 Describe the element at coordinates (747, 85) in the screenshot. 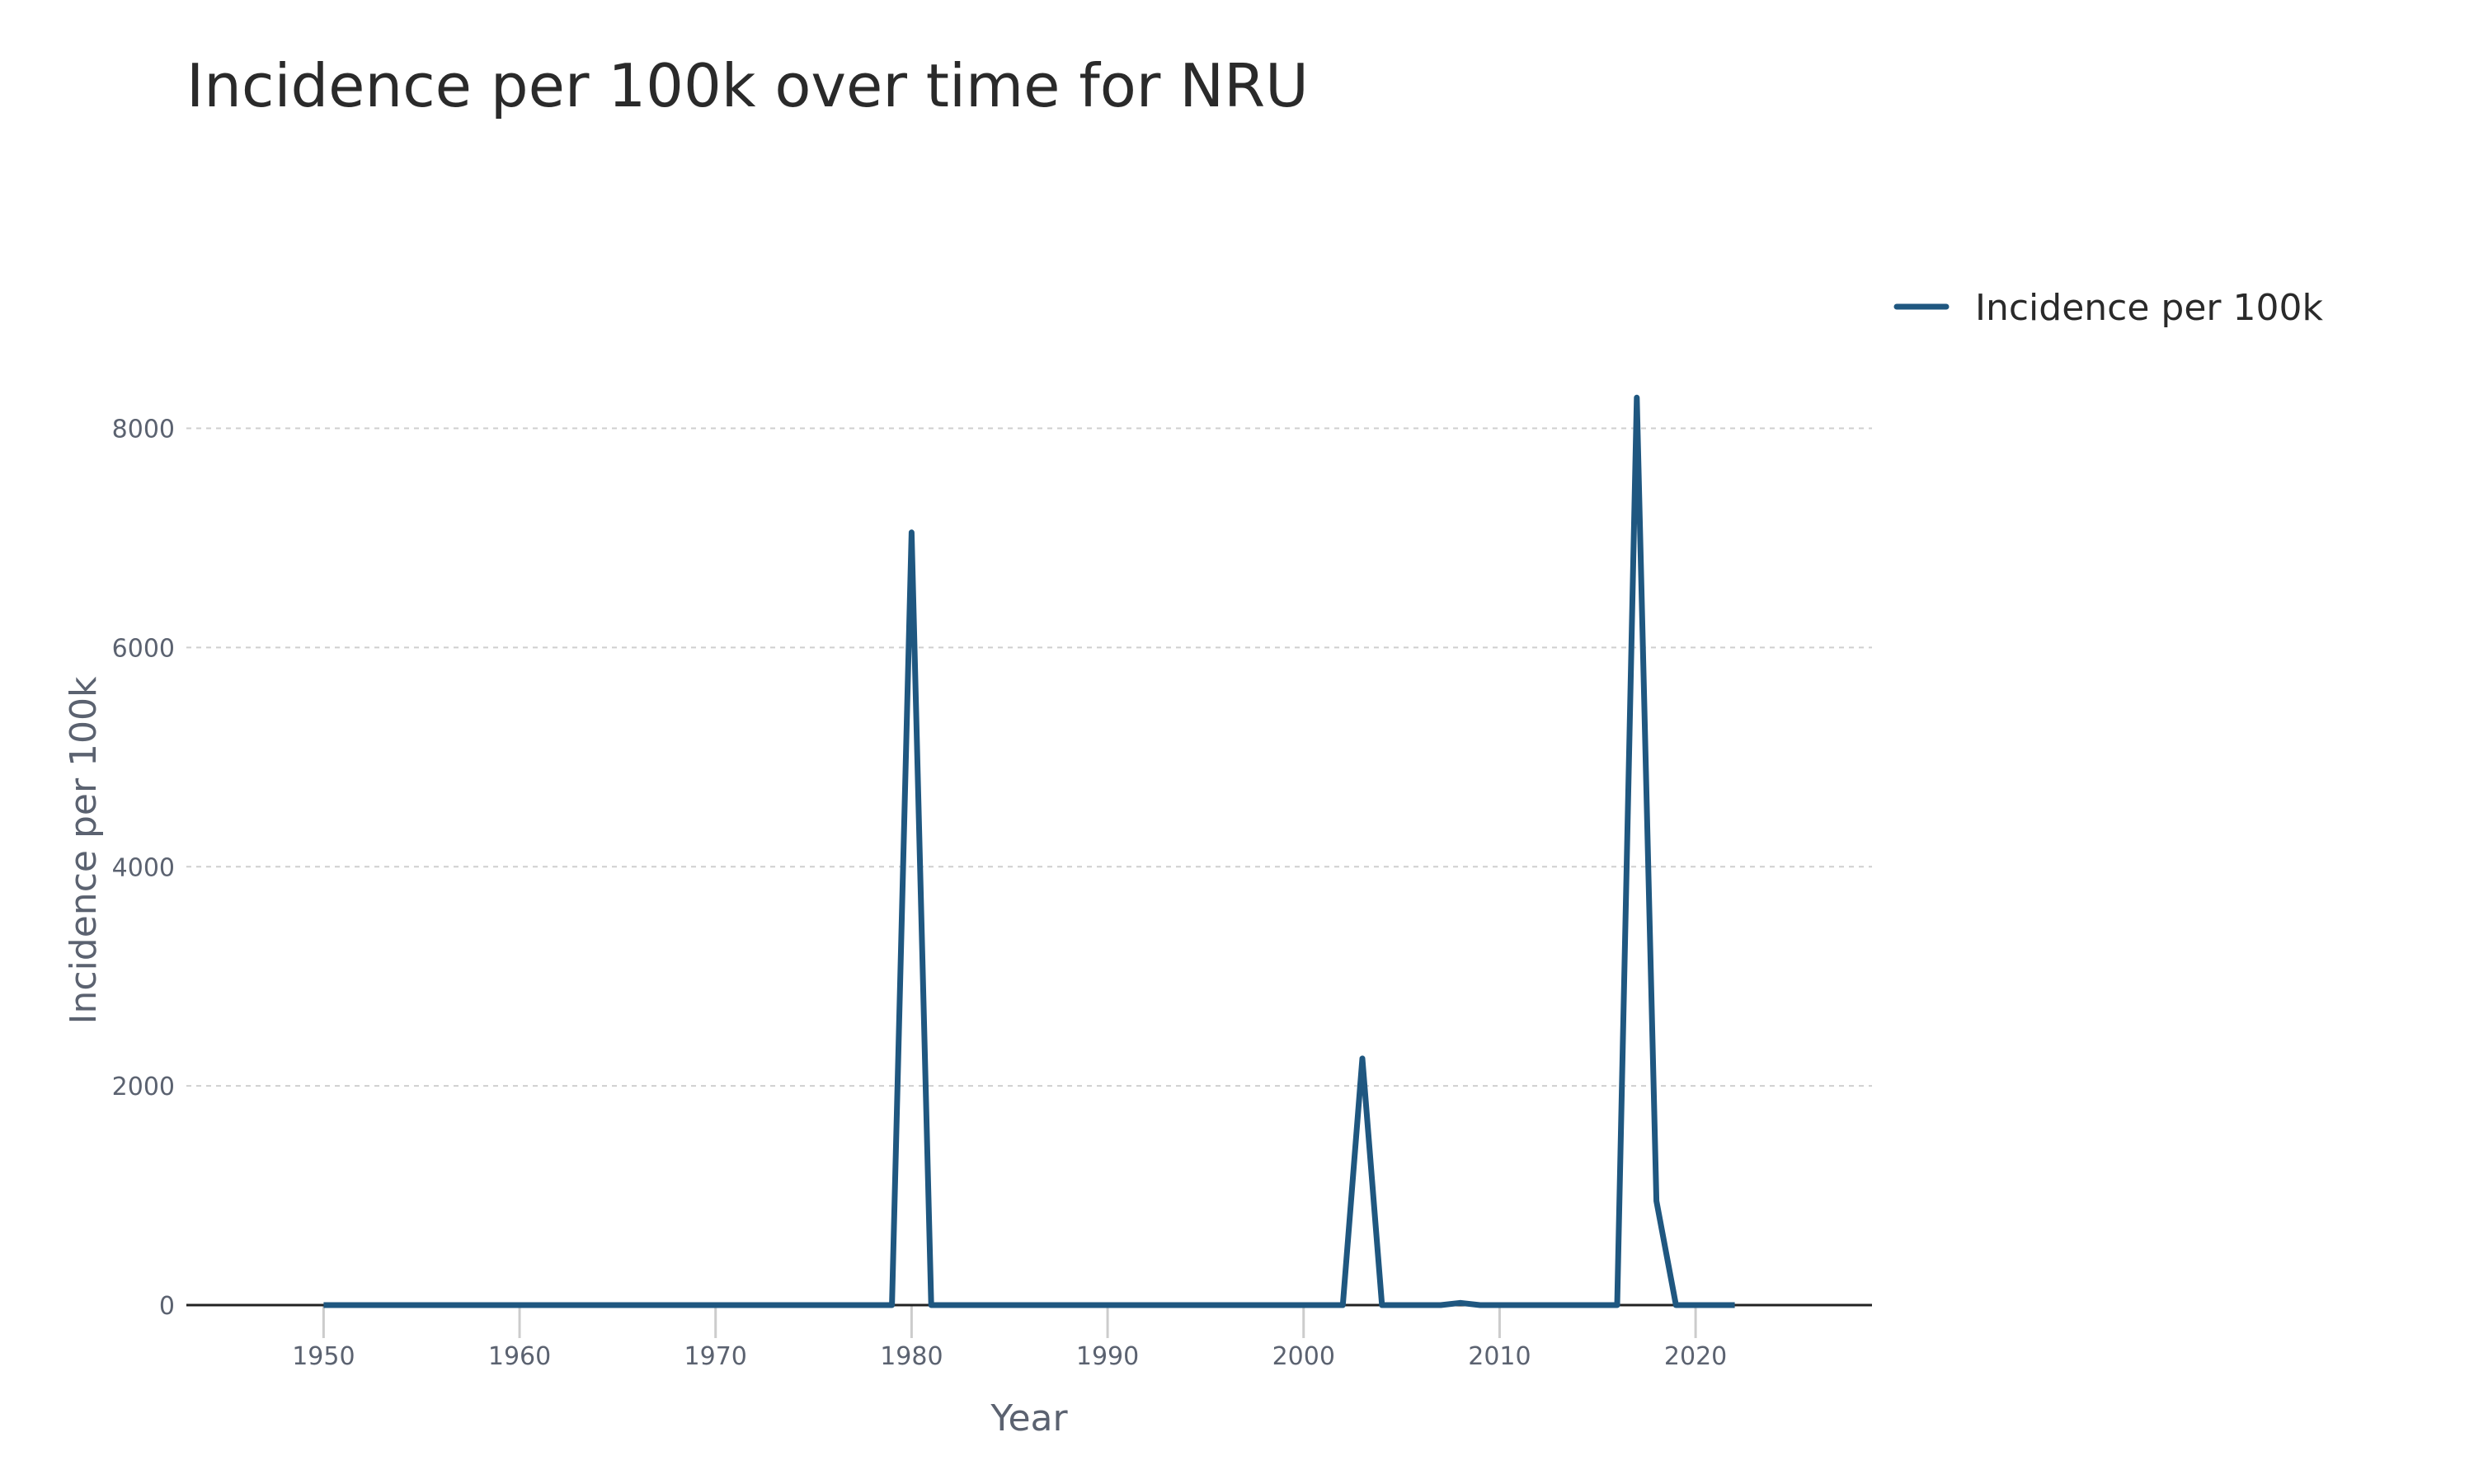

I see `chart-title: Incidence per 100k over time for NRU` at that location.